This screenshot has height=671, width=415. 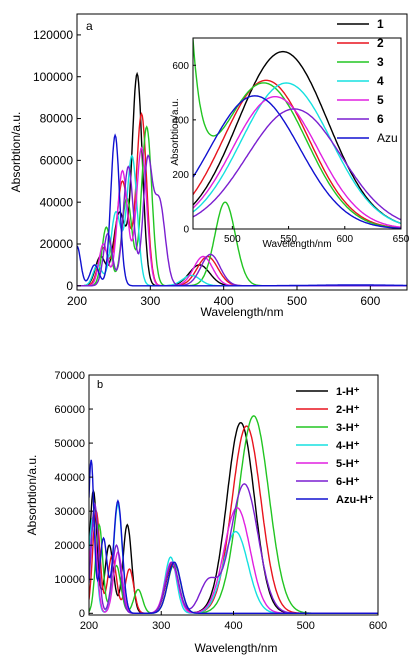 What do you see at coordinates (380, 43) in the screenshot?
I see `legend-label: 2` at bounding box center [380, 43].